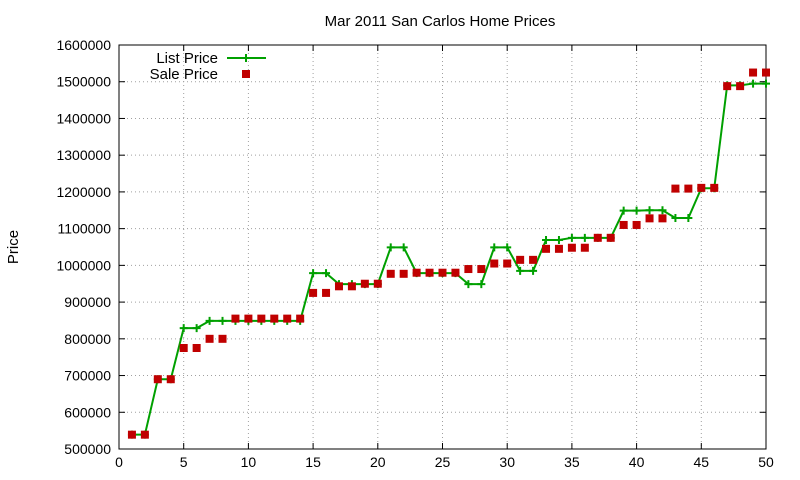 The height and width of the screenshot is (480, 800). Describe the element at coordinates (313, 462) in the screenshot. I see `x-tick-label: 15` at that location.